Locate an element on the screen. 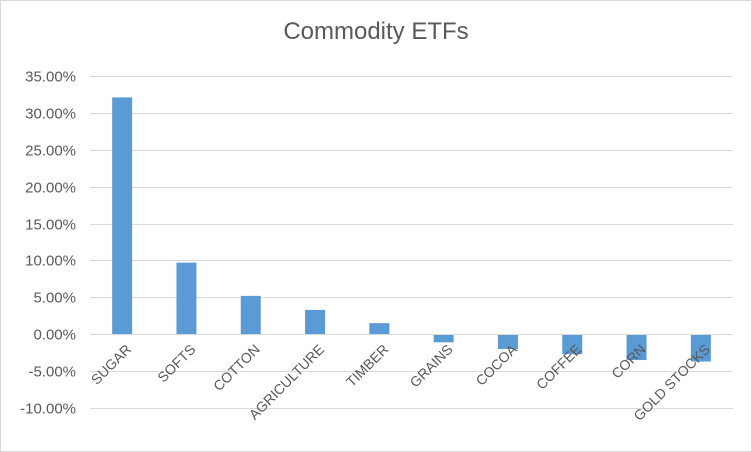  bar-gold-stocks is located at coordinates (700, 348).